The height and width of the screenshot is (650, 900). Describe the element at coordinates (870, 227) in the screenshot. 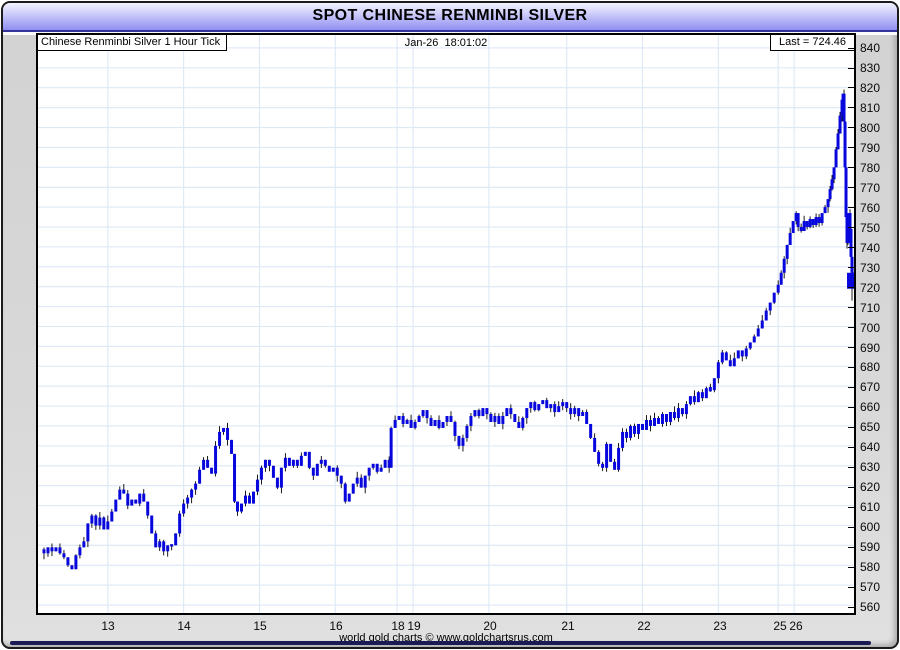

I see `y-axis-label: 750` at that location.